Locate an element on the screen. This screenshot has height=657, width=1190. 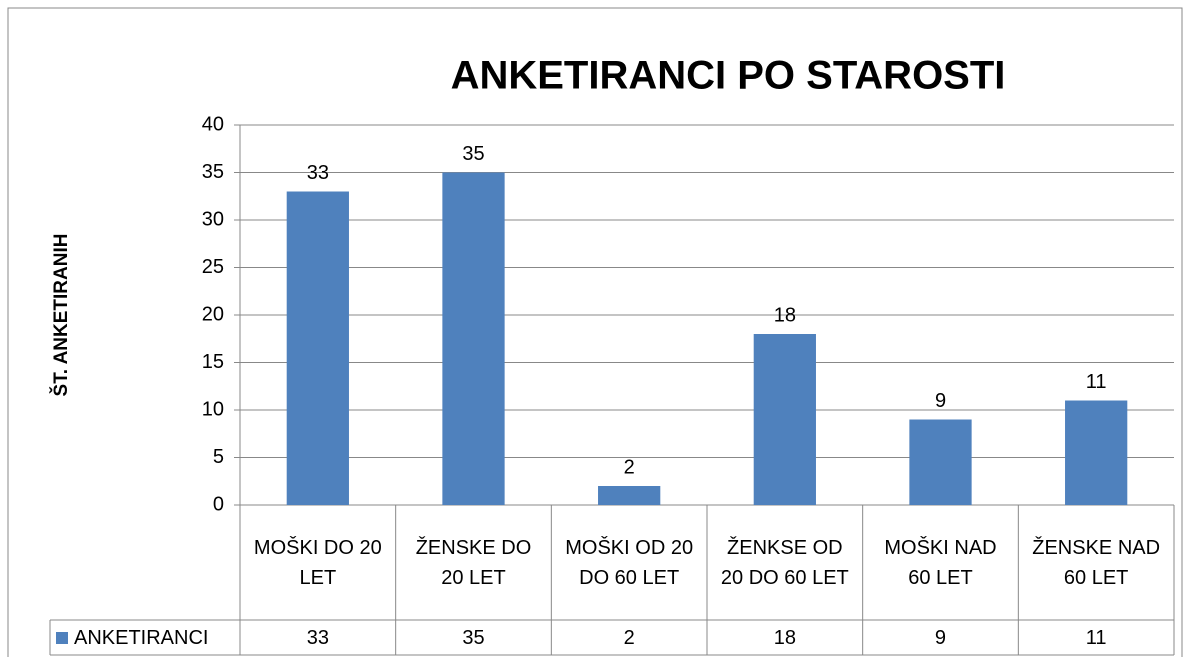
table-value: 9 is located at coordinates (940, 637).